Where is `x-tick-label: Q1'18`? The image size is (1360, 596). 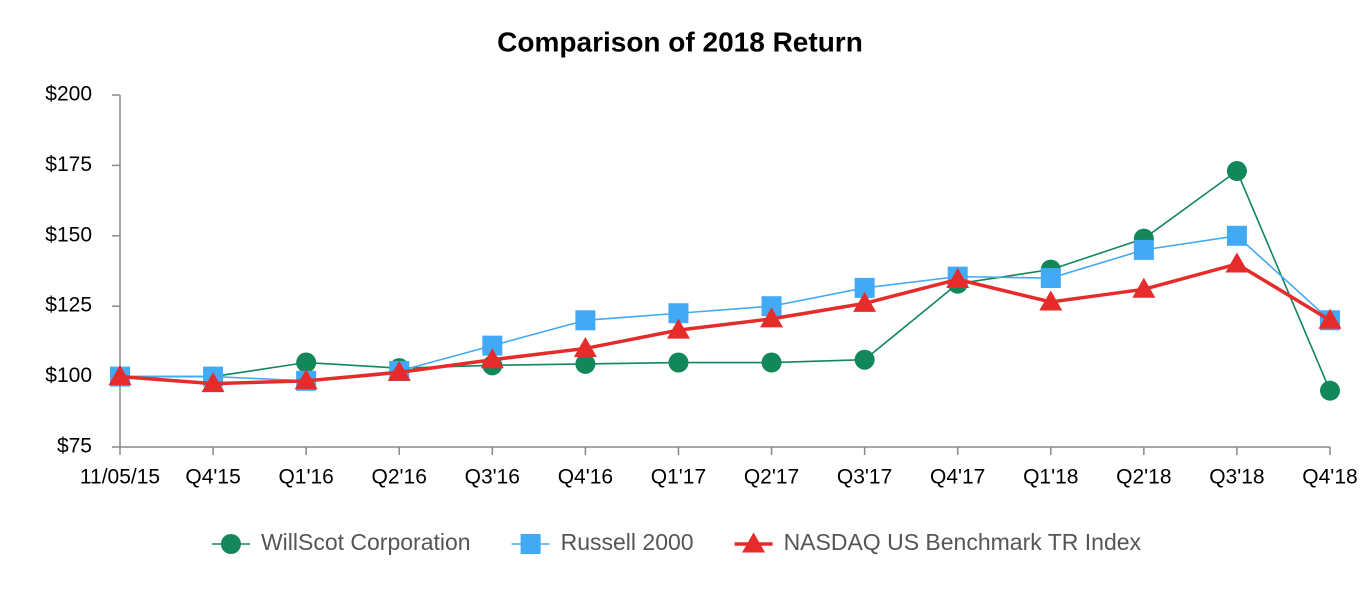
x-tick-label: Q1'18 is located at coordinates (1050, 477).